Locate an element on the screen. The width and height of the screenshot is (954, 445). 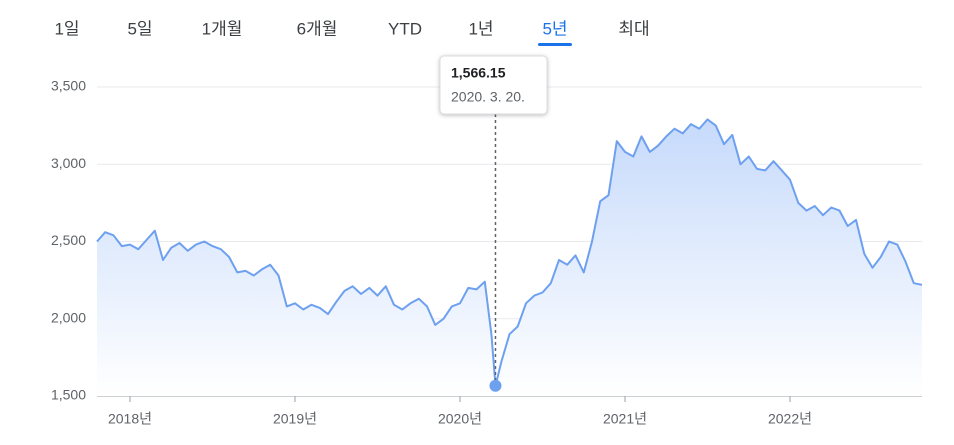
range-tab: YTD is located at coordinates (405, 28).